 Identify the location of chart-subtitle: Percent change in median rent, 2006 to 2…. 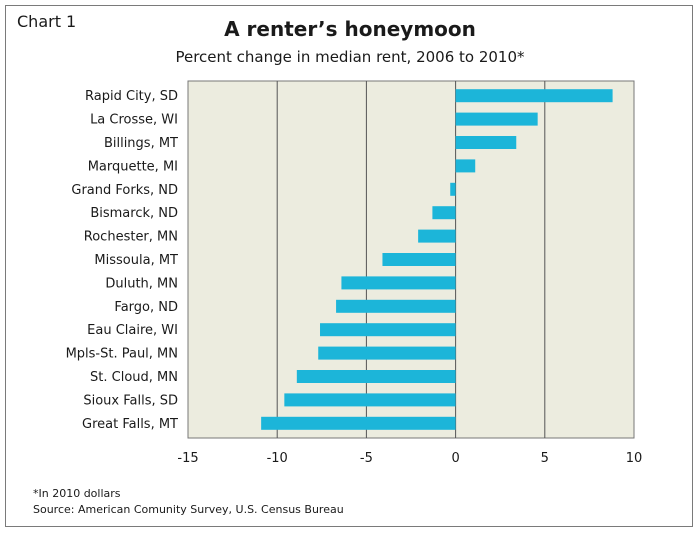
(350, 57).